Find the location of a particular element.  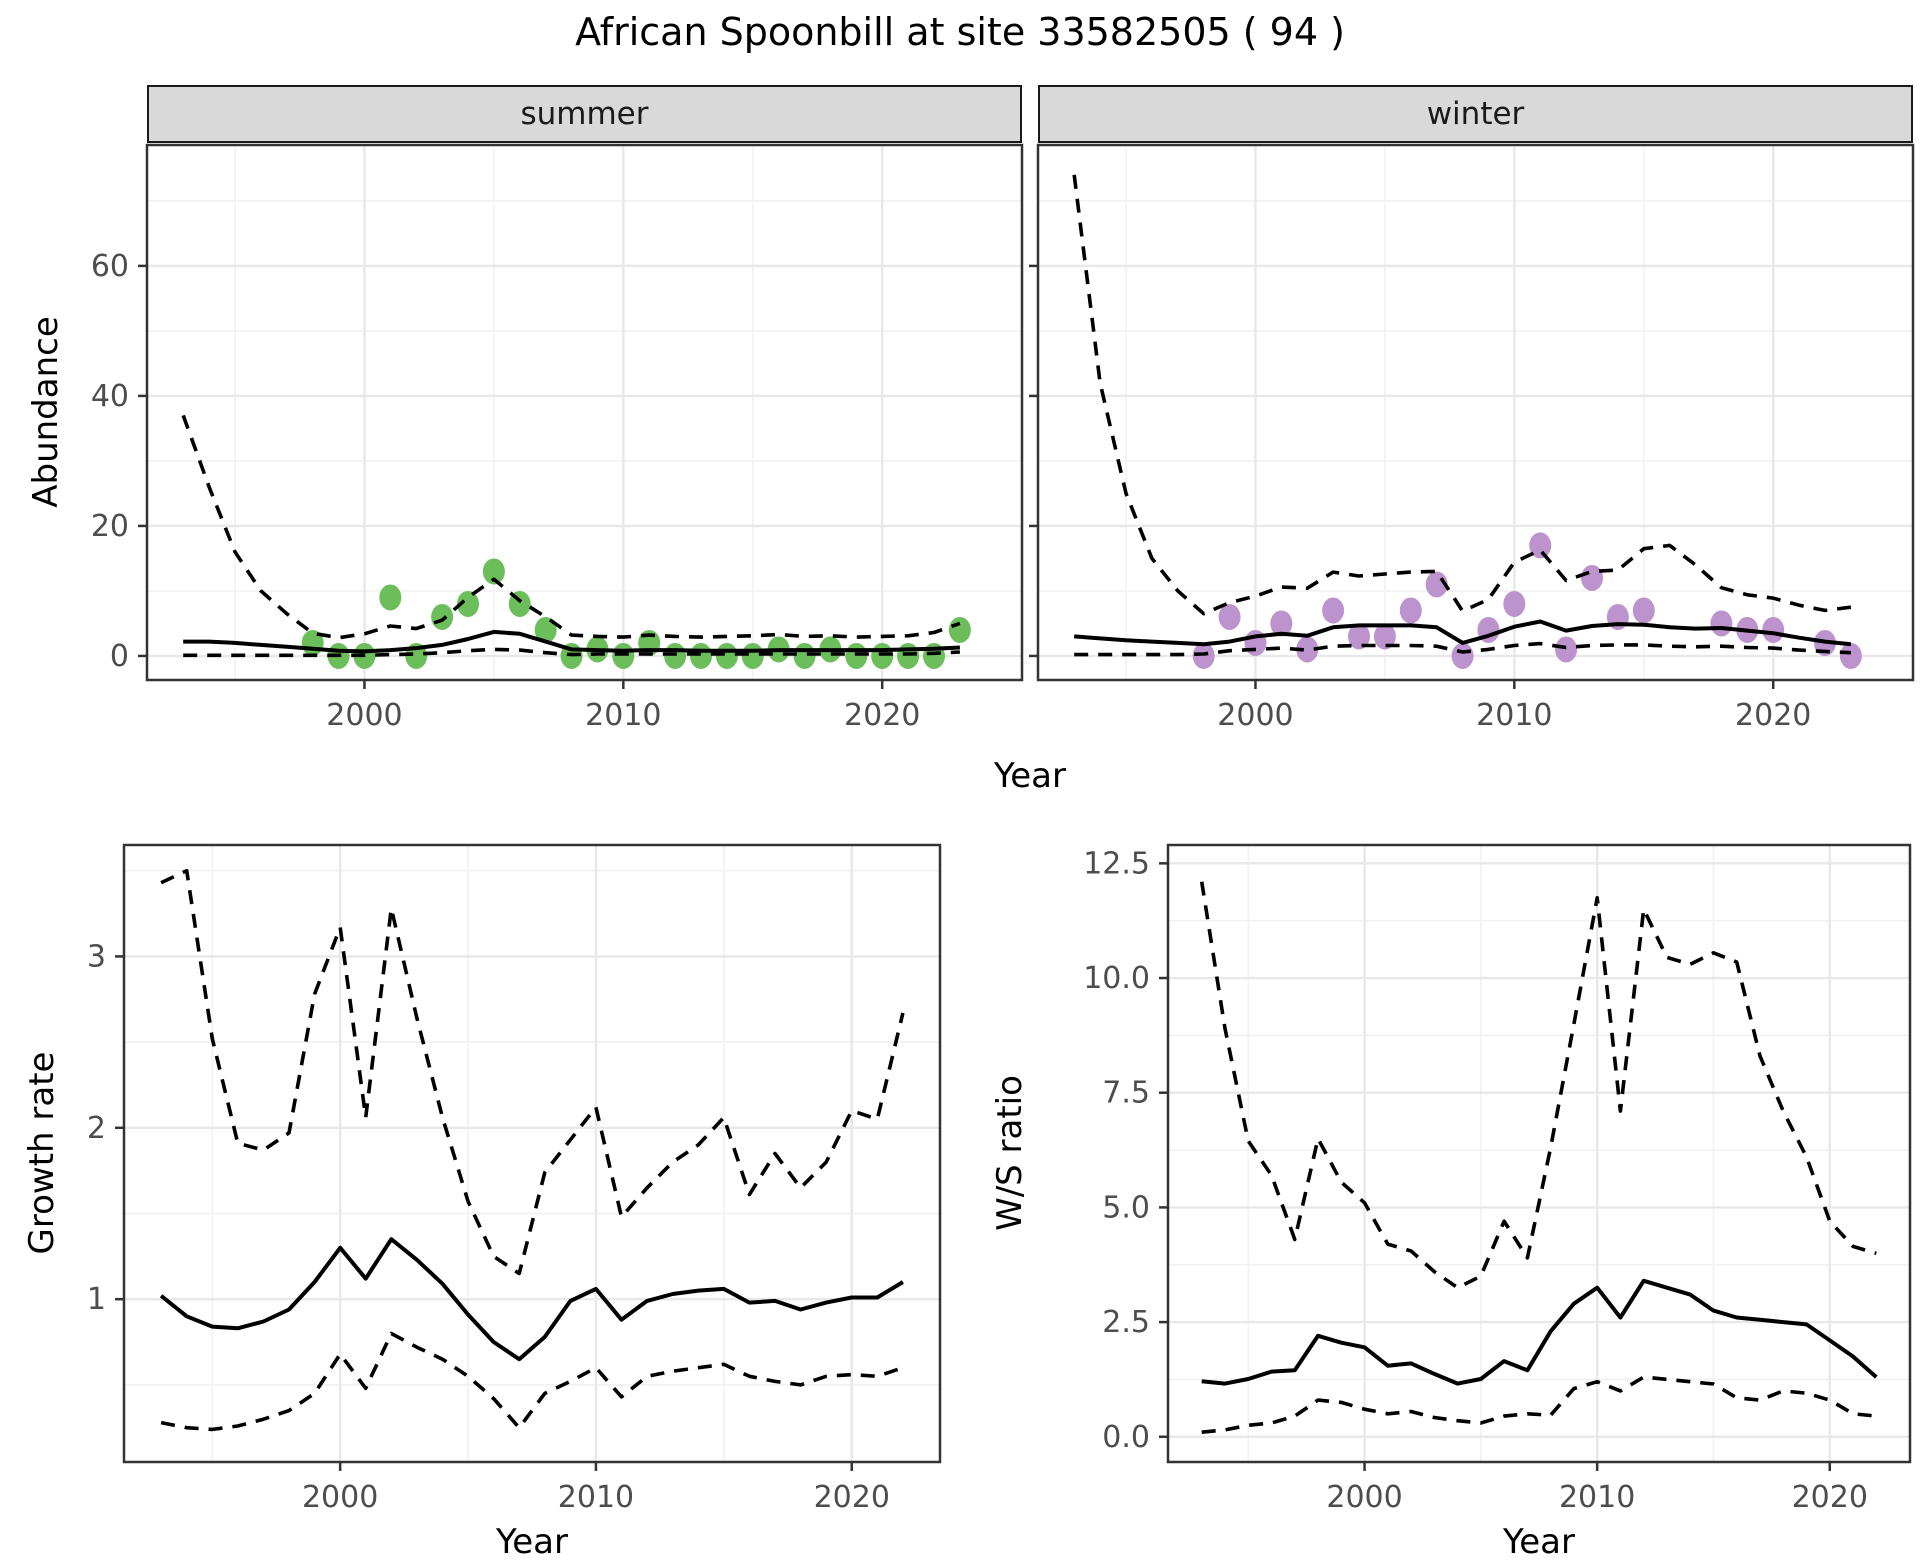

y-tick-label: 20 is located at coordinates (110, 526).